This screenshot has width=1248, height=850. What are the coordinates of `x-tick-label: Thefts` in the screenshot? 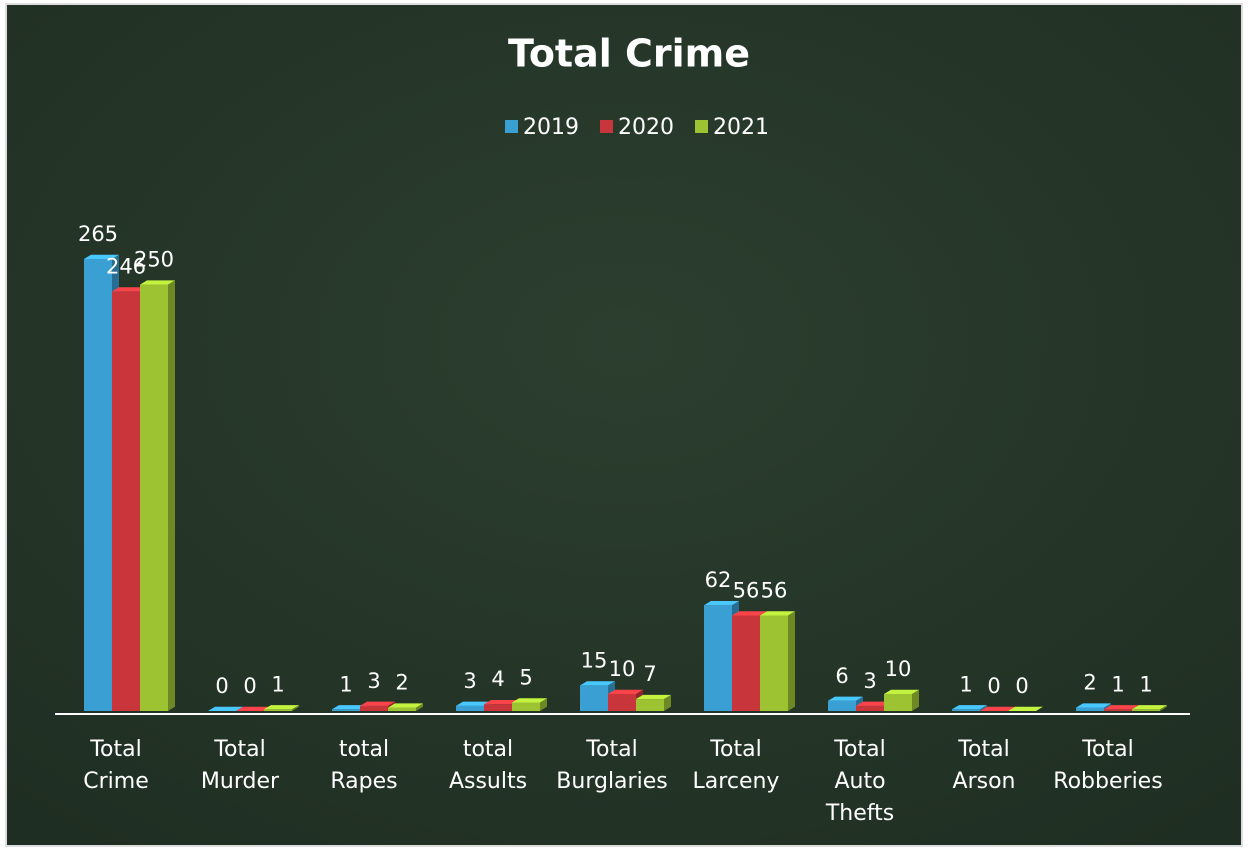 It's located at (859, 813).